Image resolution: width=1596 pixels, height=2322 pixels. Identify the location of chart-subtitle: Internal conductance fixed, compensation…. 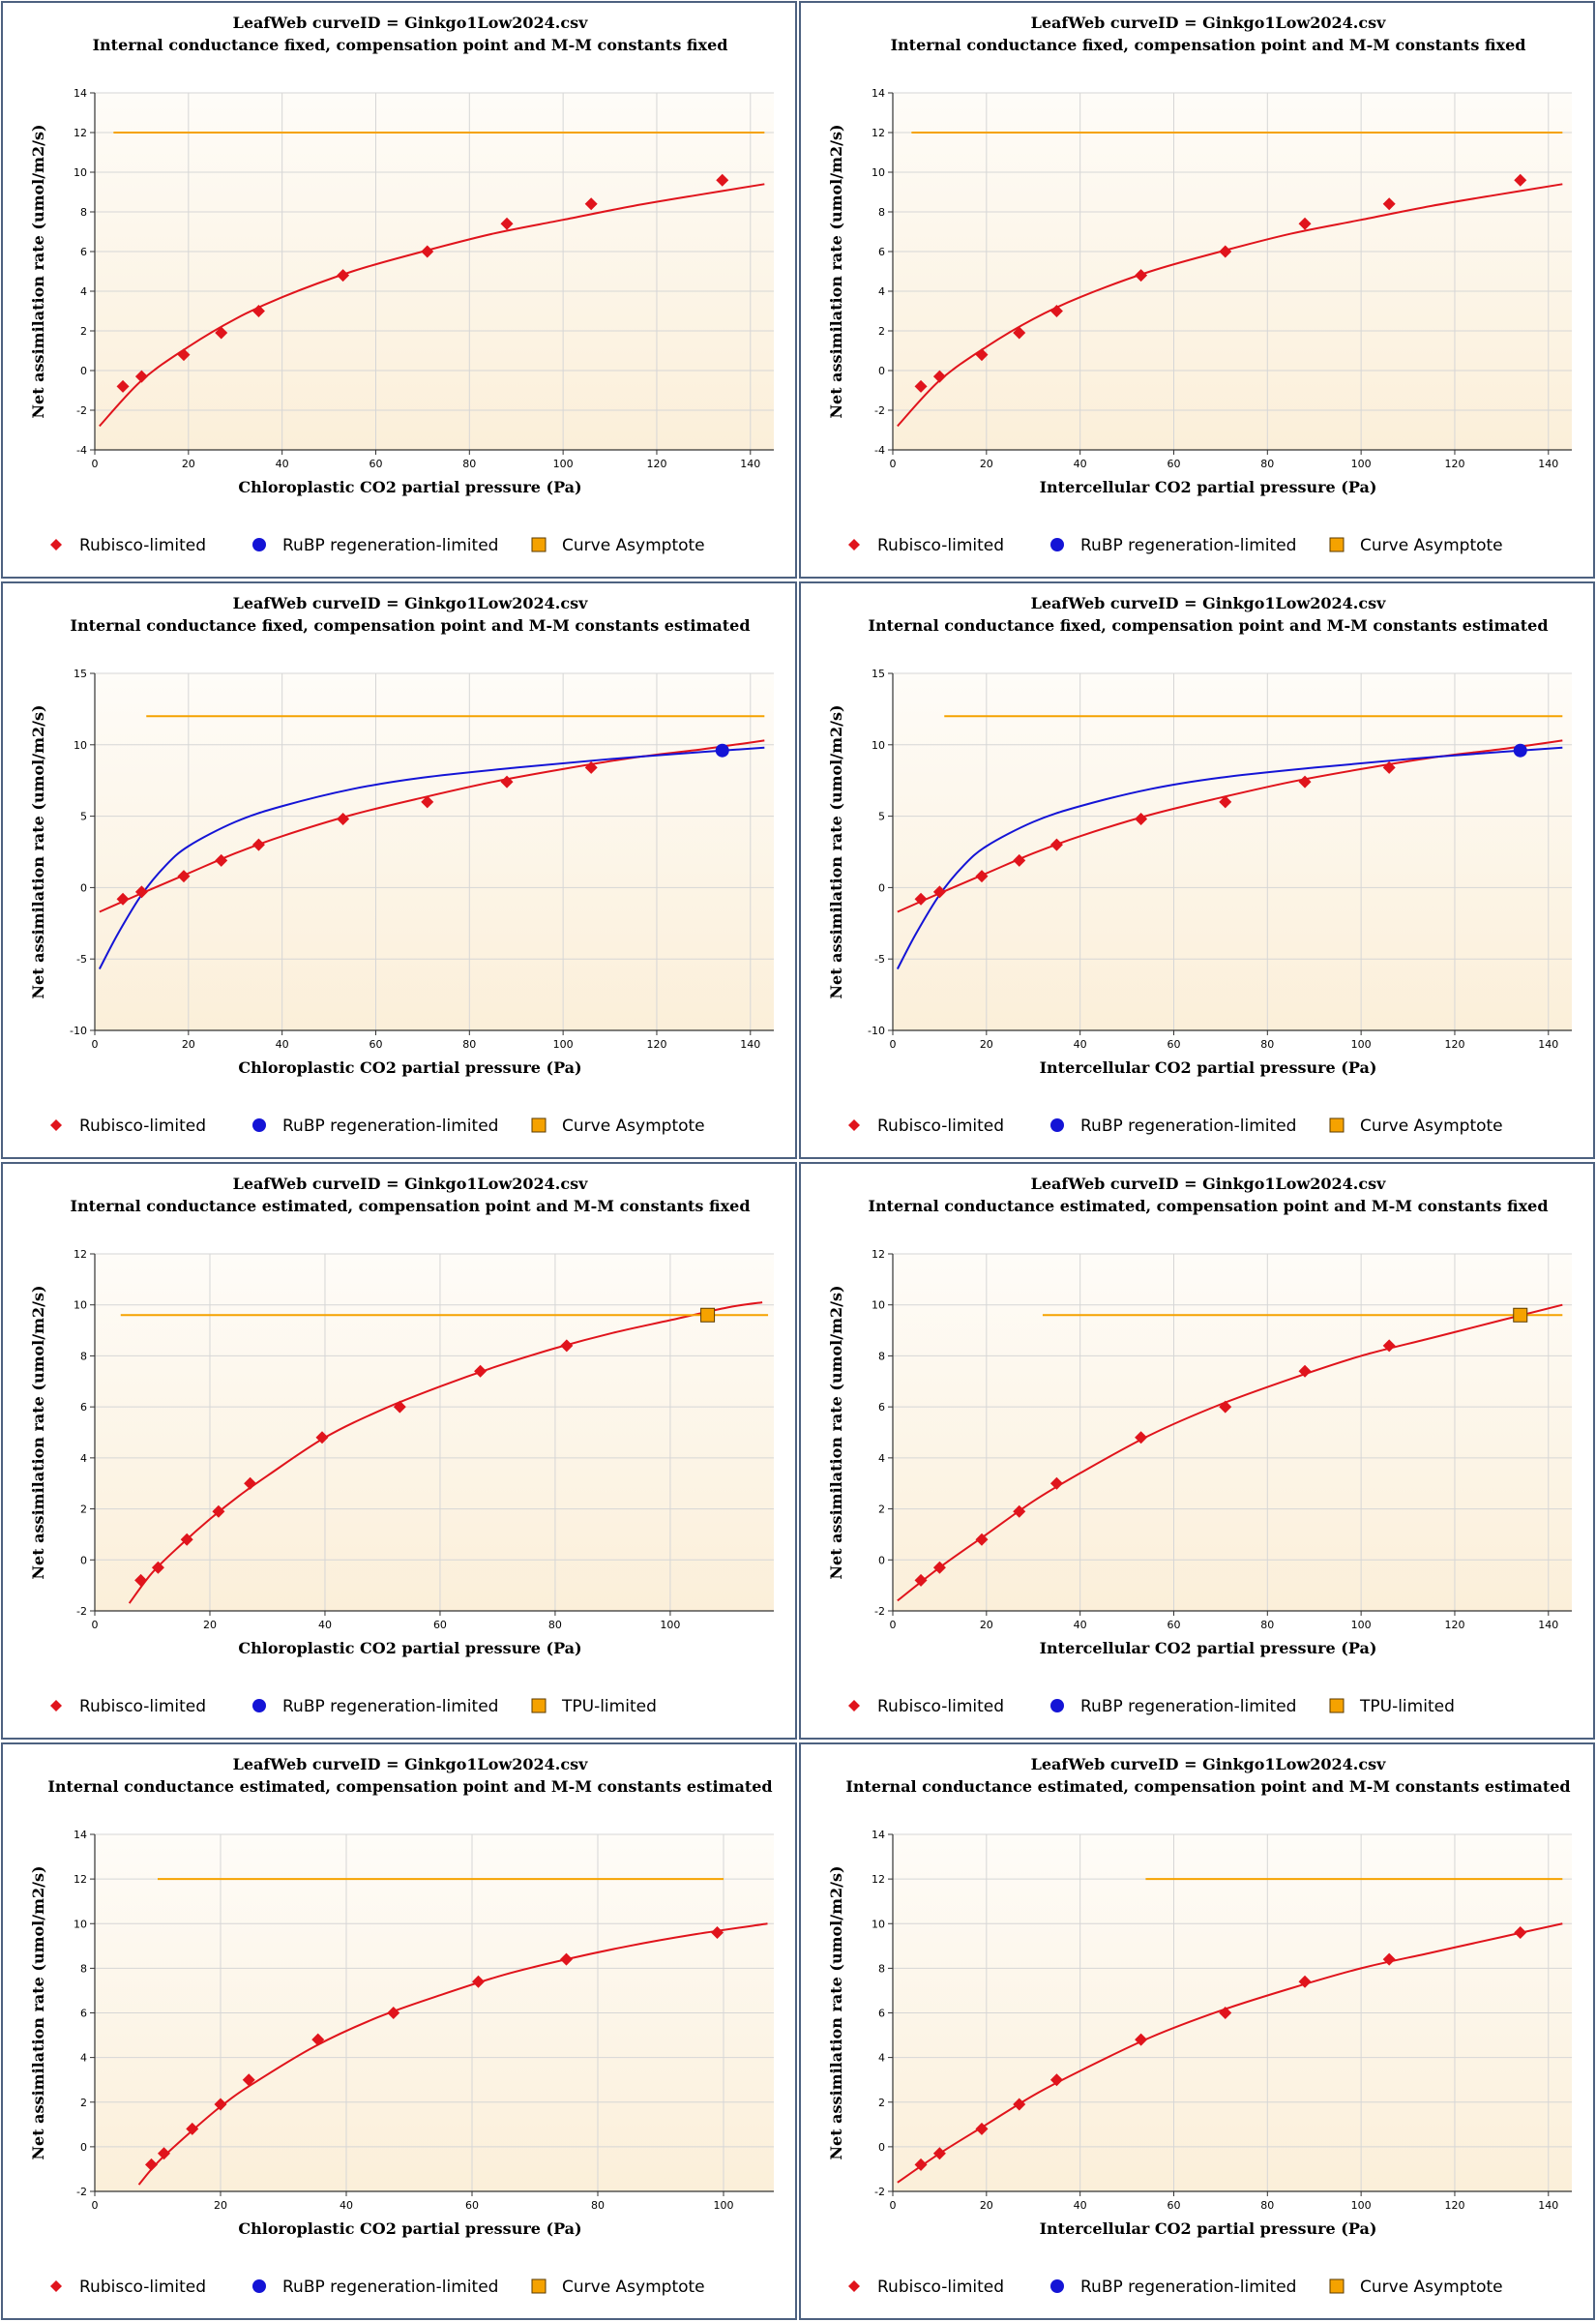
(1208, 625).